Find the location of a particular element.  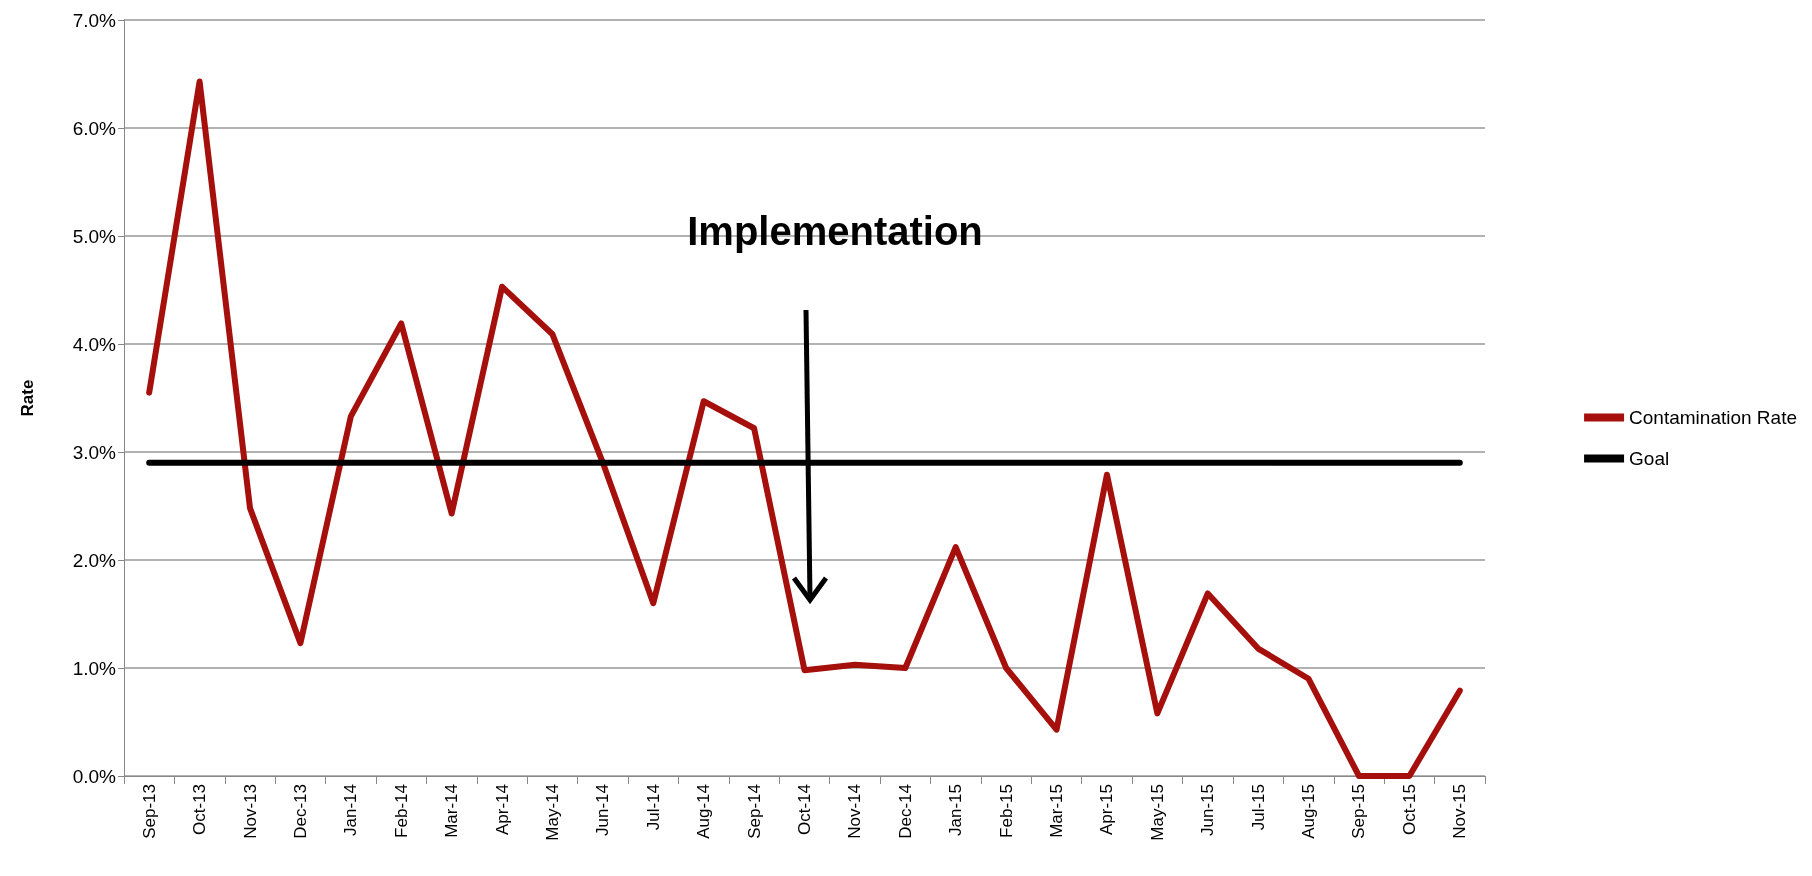

y-tick-label: 2.0% is located at coordinates (94, 560).